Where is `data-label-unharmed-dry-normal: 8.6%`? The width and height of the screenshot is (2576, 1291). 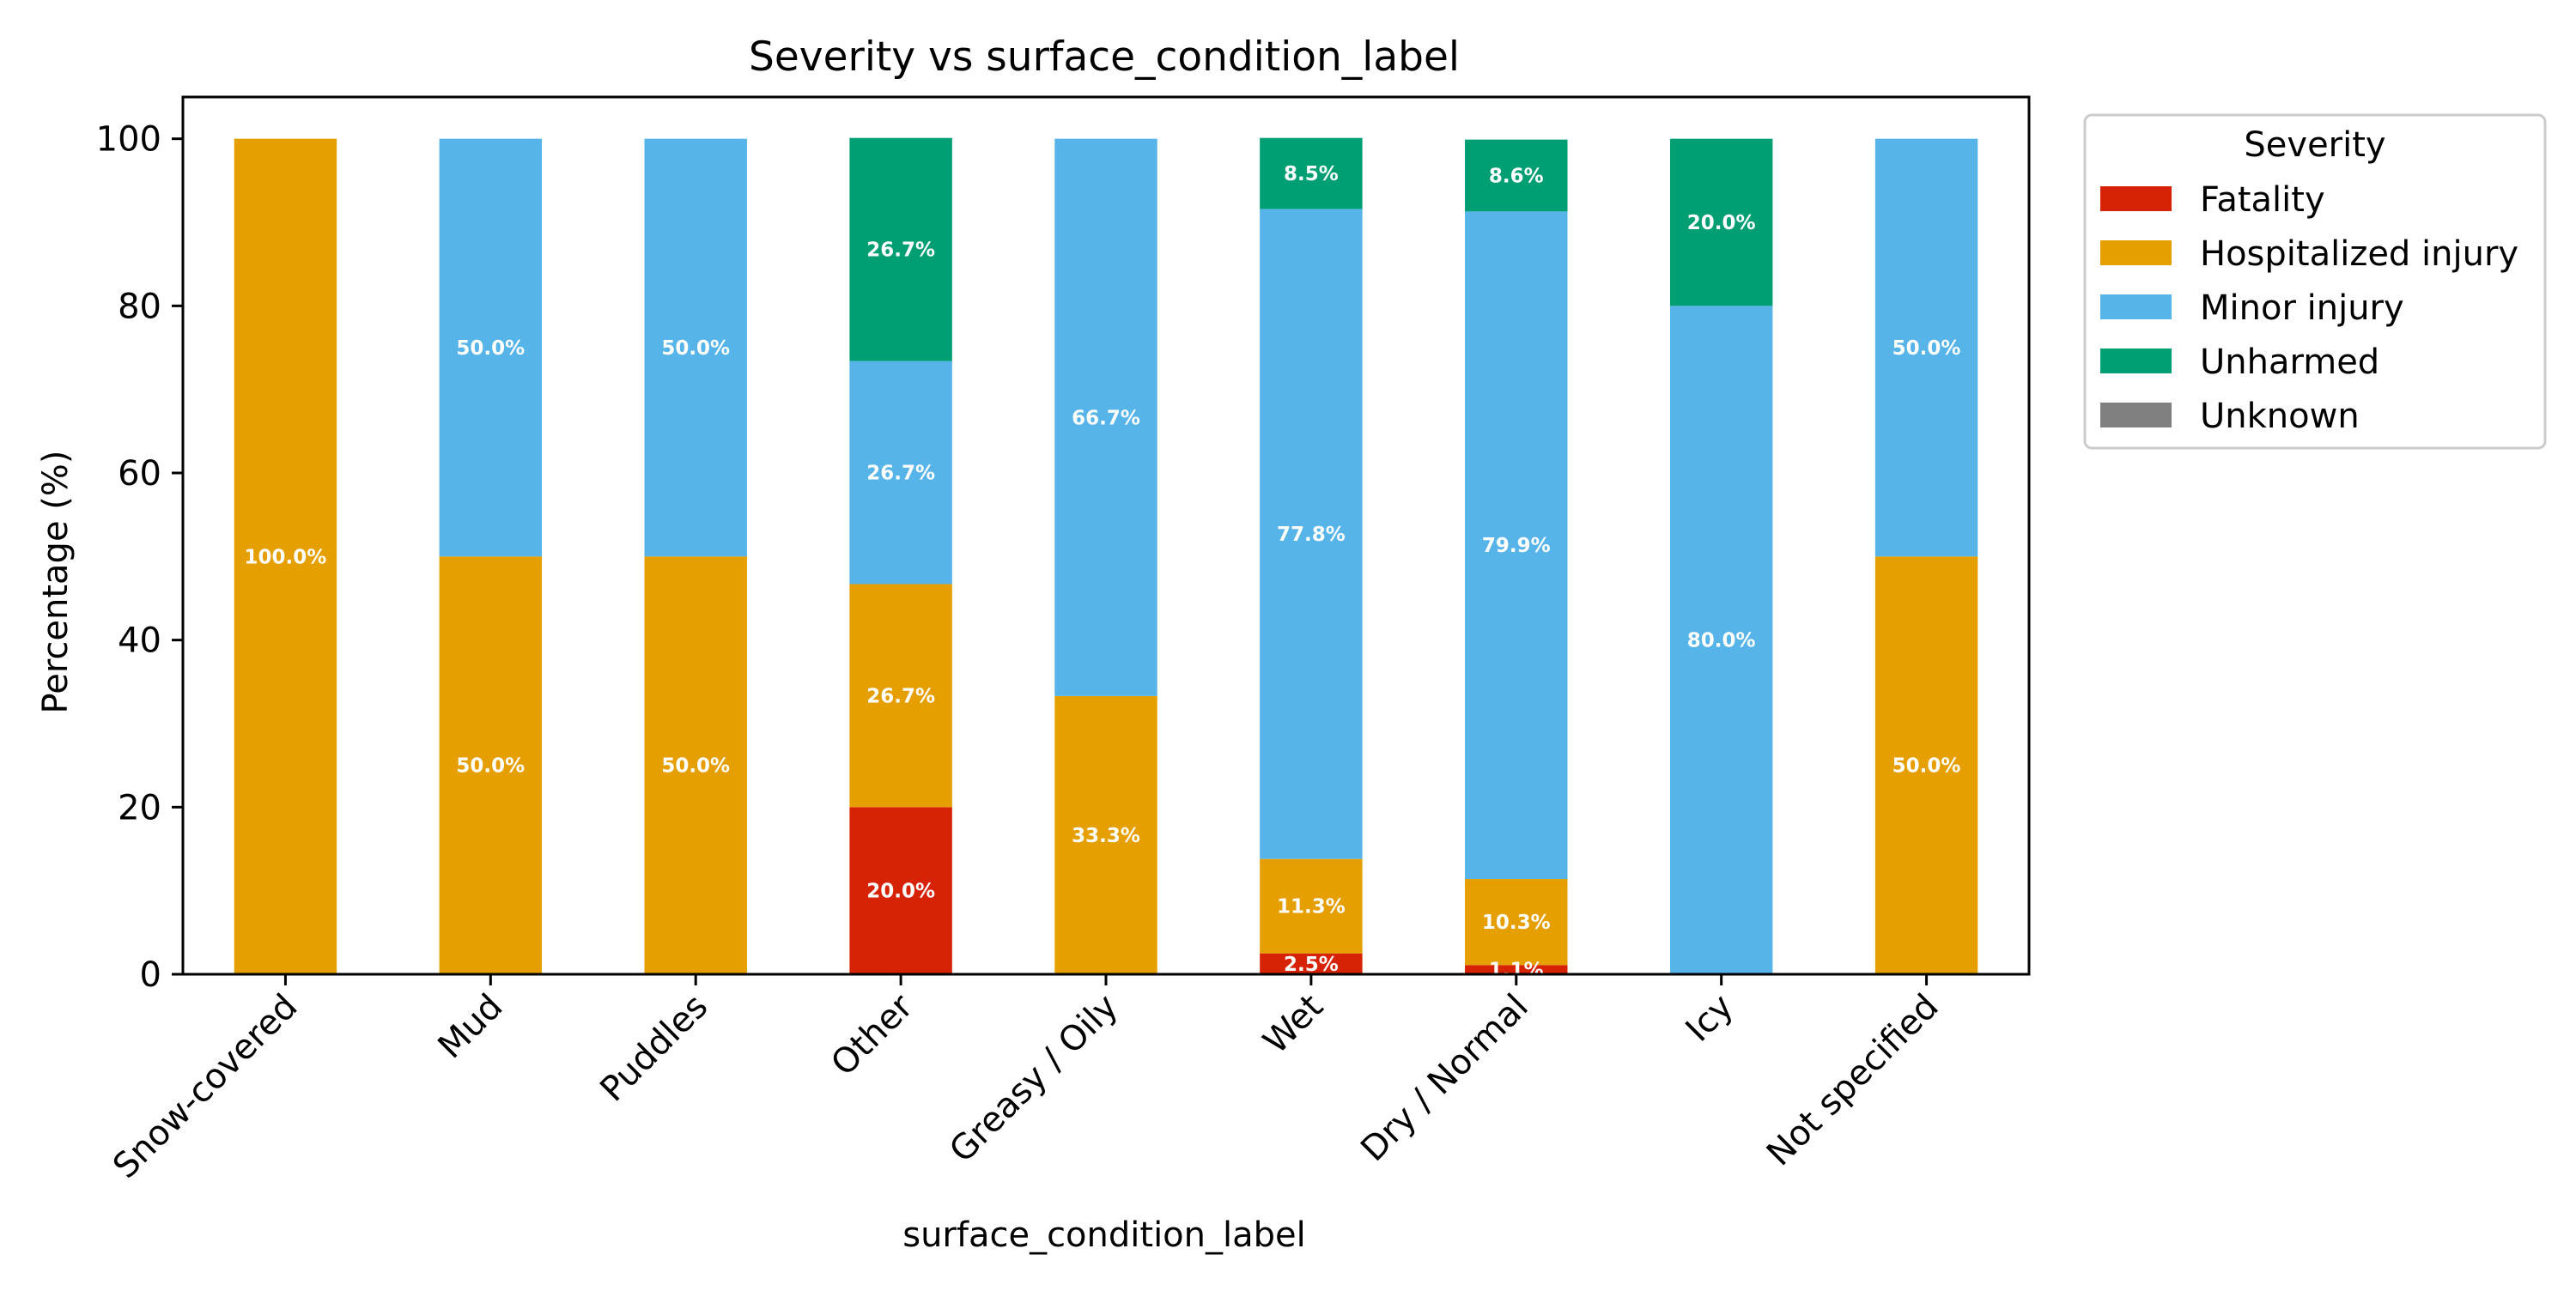 data-label-unharmed-dry-normal: 8.6% is located at coordinates (1517, 176).